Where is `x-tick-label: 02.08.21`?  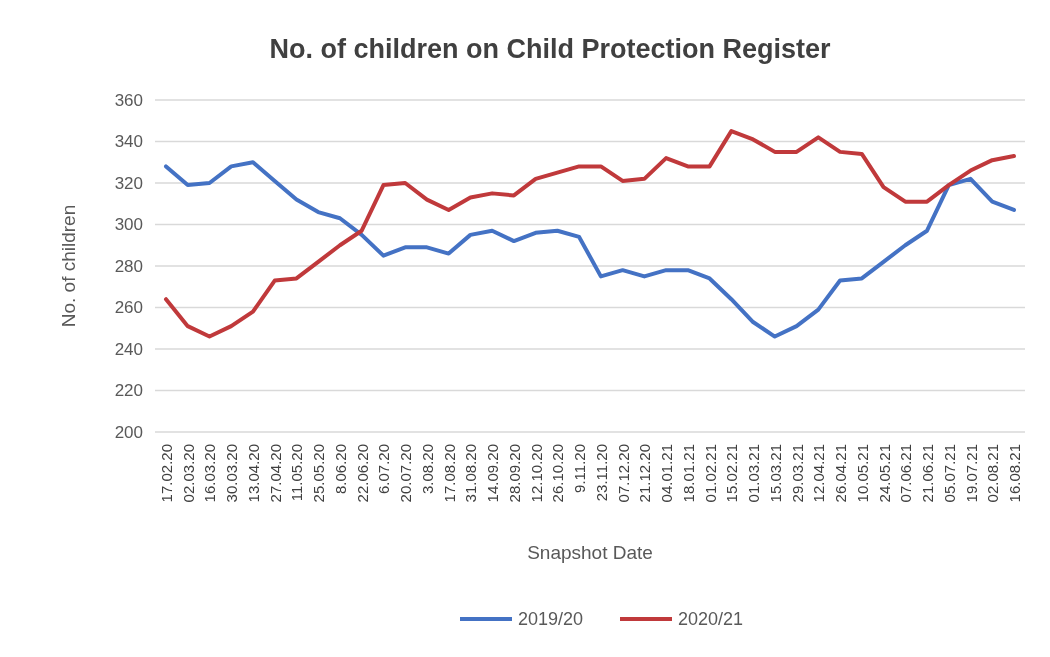 x-tick-label: 02.08.21 is located at coordinates (993, 473).